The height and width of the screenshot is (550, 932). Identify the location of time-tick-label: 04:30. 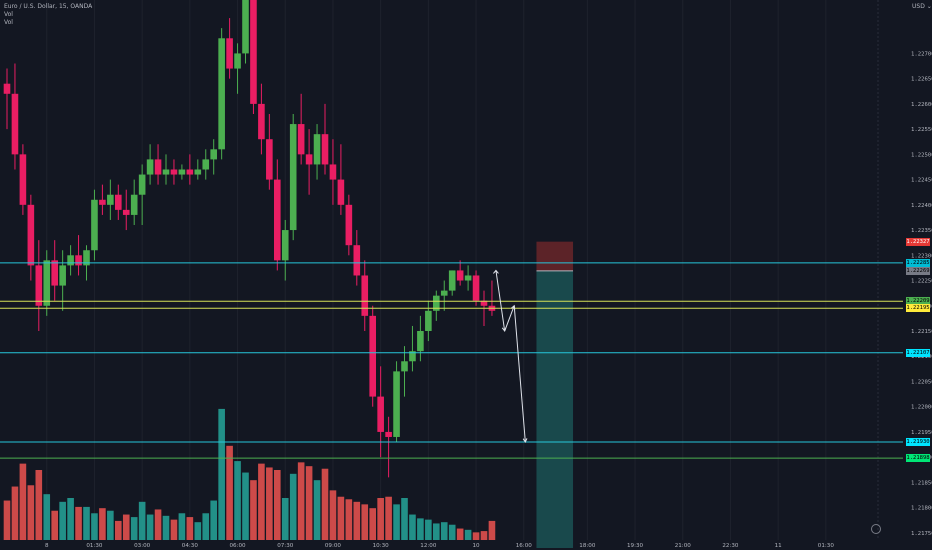
(190, 546).